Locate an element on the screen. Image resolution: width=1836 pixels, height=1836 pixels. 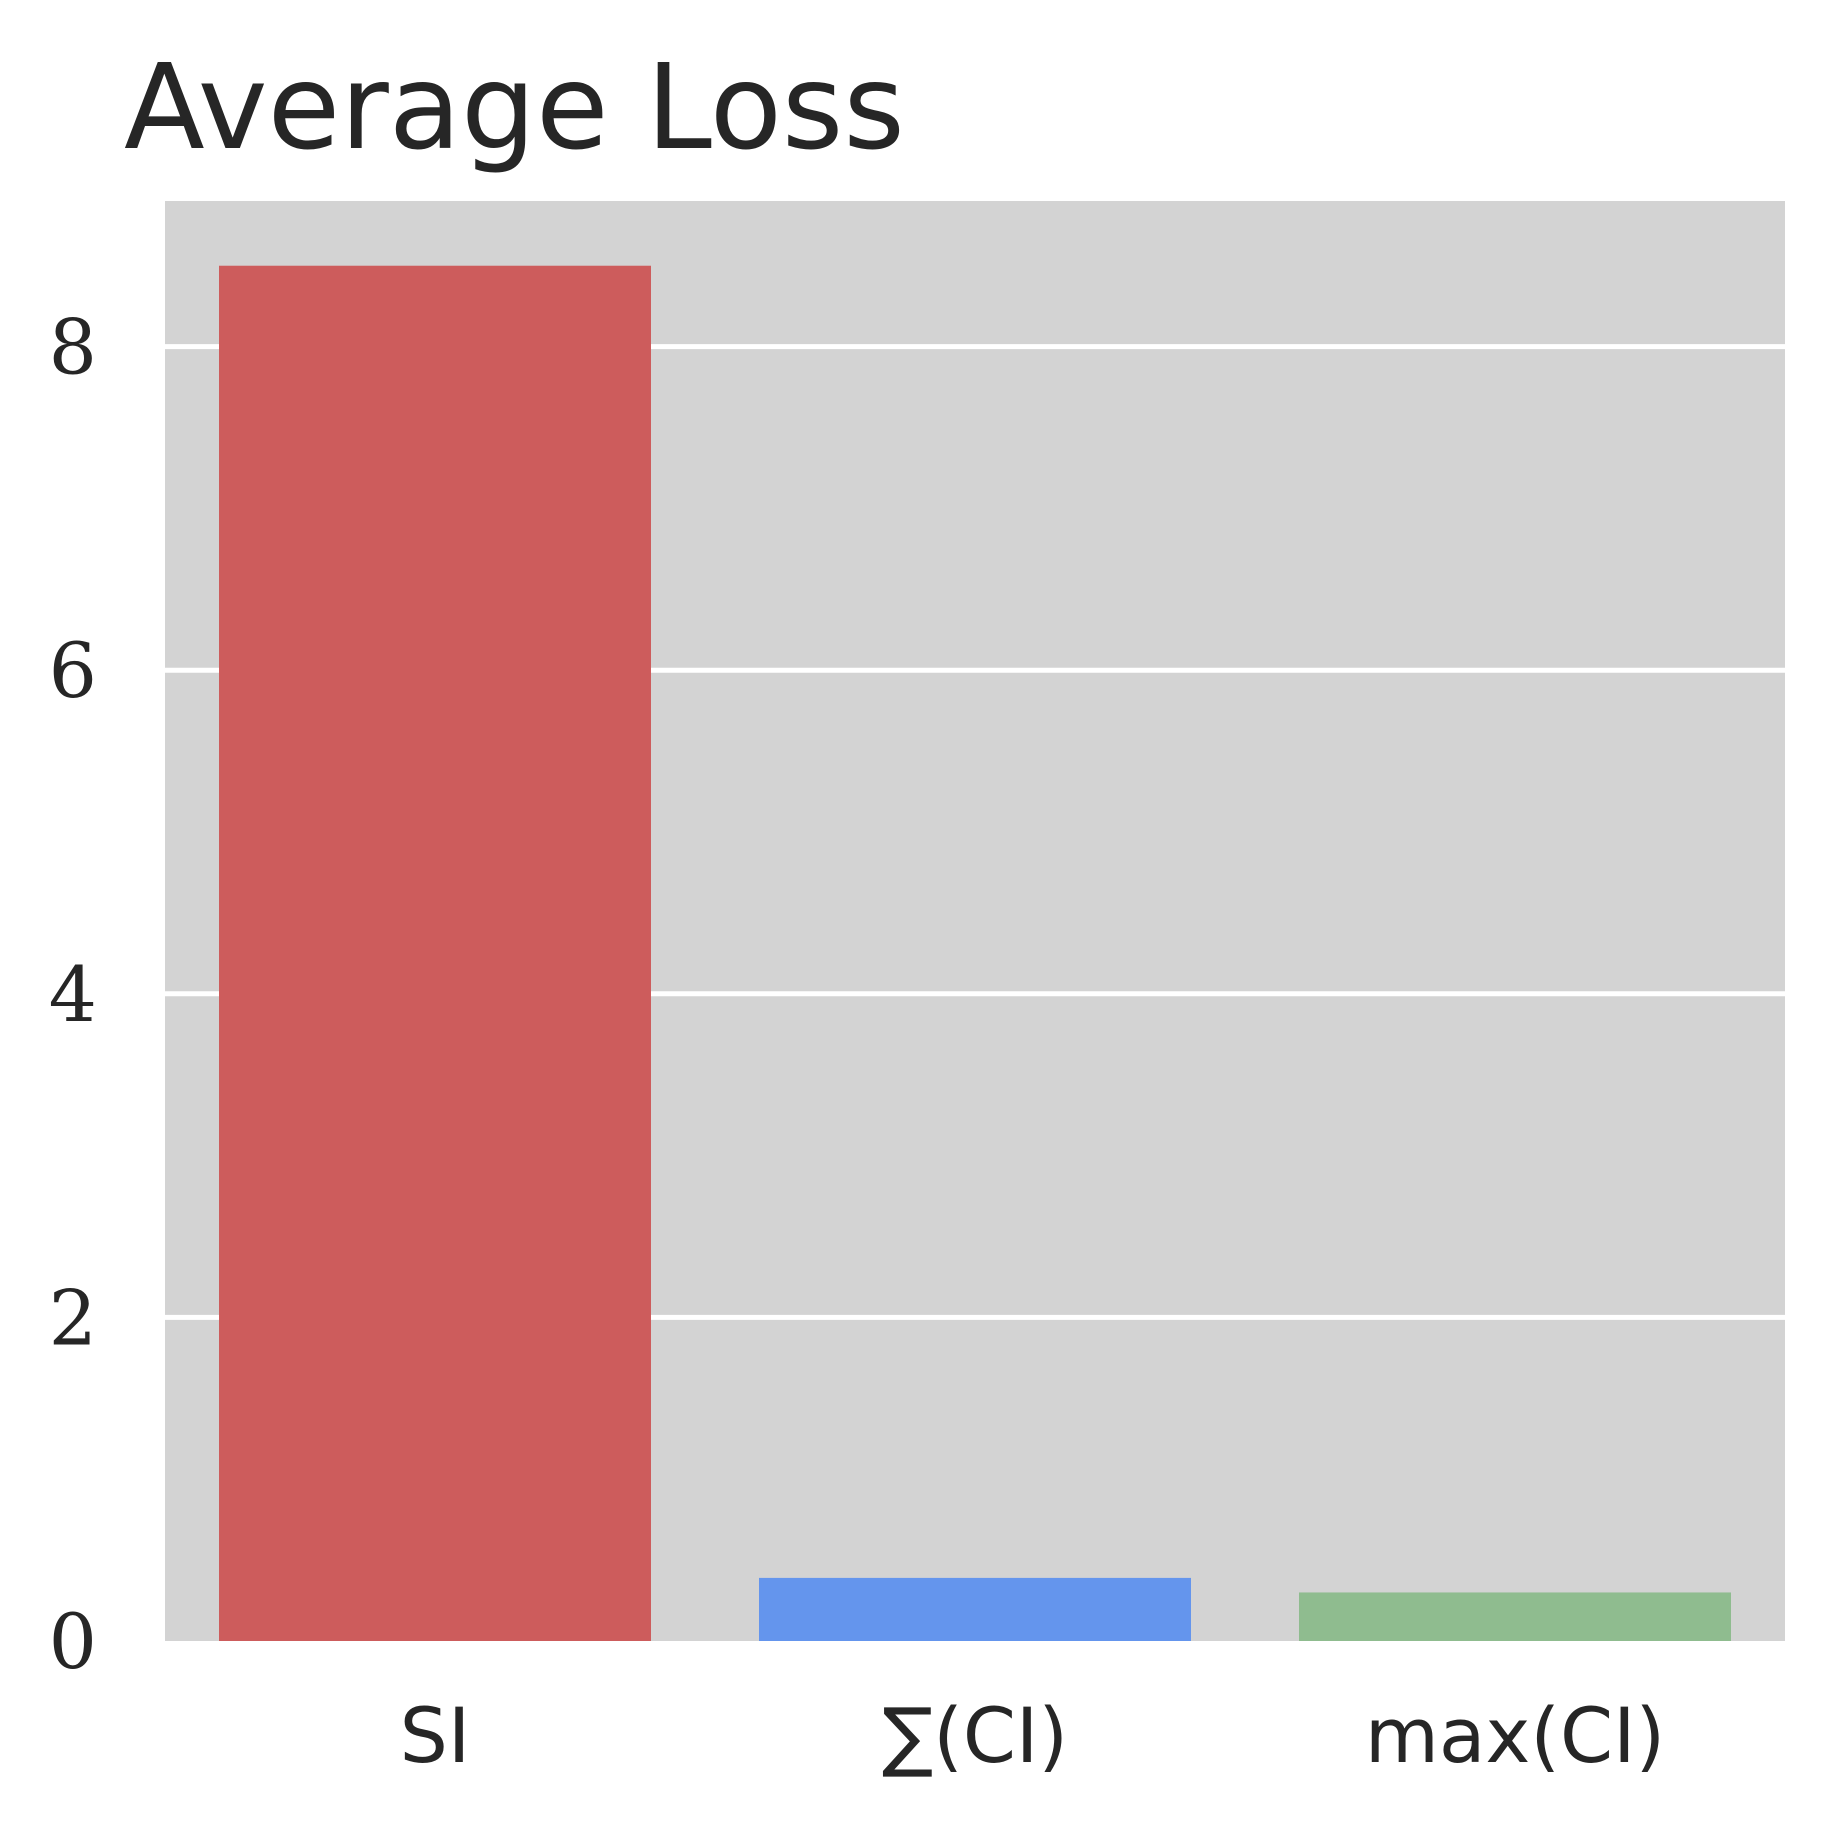
y-tick-label: 4 is located at coordinates (73, 994).